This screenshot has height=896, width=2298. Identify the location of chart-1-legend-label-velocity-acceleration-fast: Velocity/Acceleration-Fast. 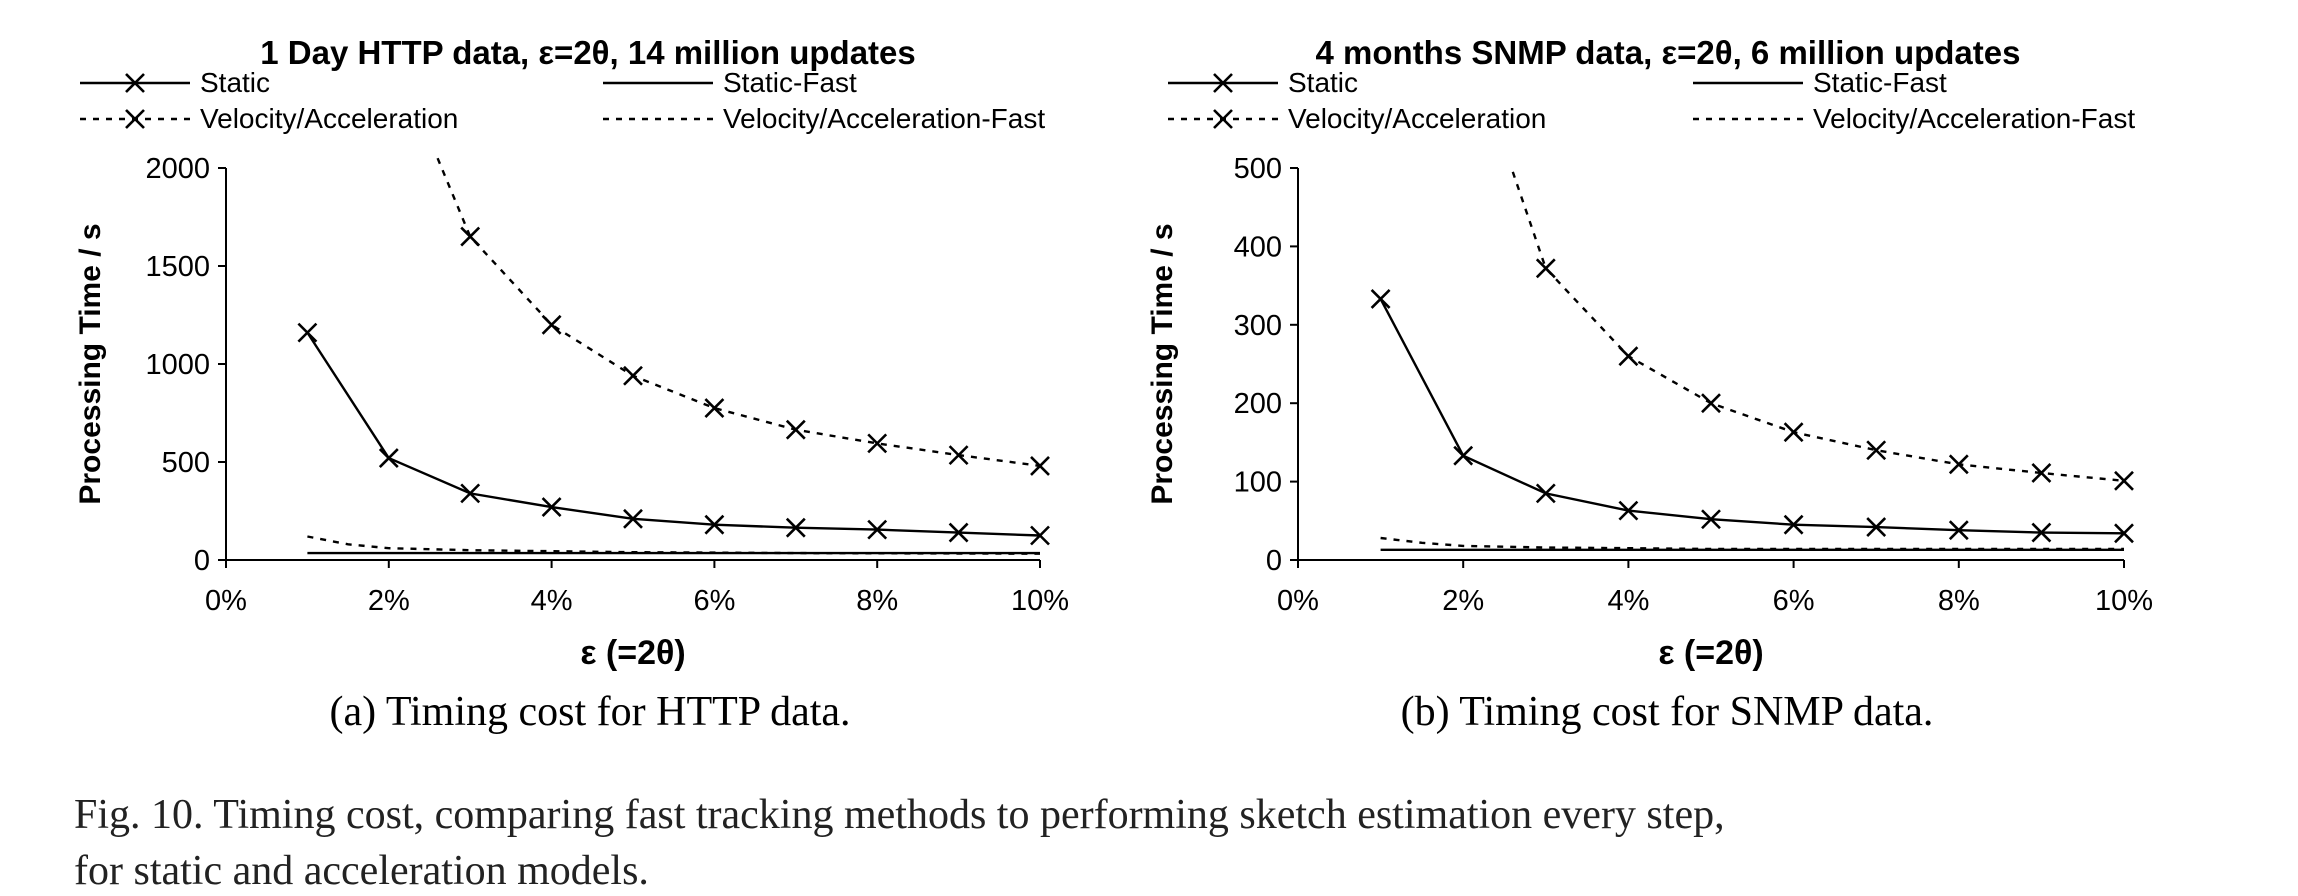
(884, 118).